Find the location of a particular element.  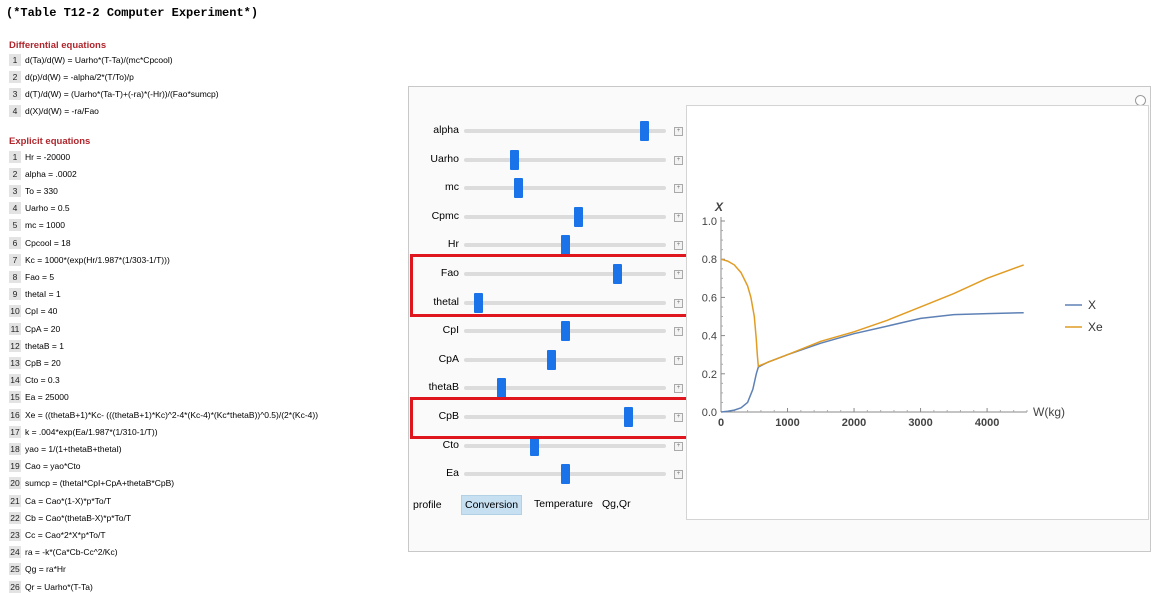

equation-text: mc = 1000 is located at coordinates (45, 225).